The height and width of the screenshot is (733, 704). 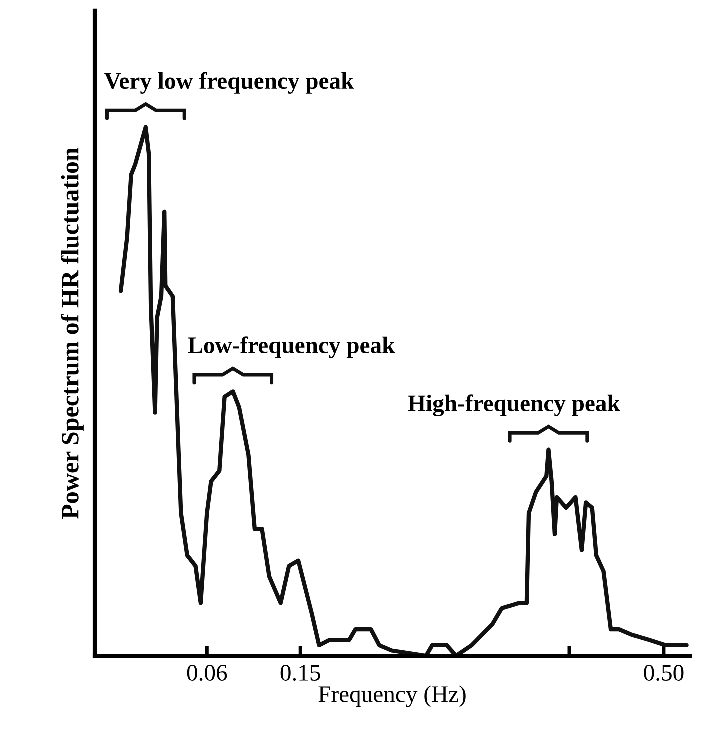 I want to click on x-axis-title: Frequency (Hz), so click(x=392, y=697).